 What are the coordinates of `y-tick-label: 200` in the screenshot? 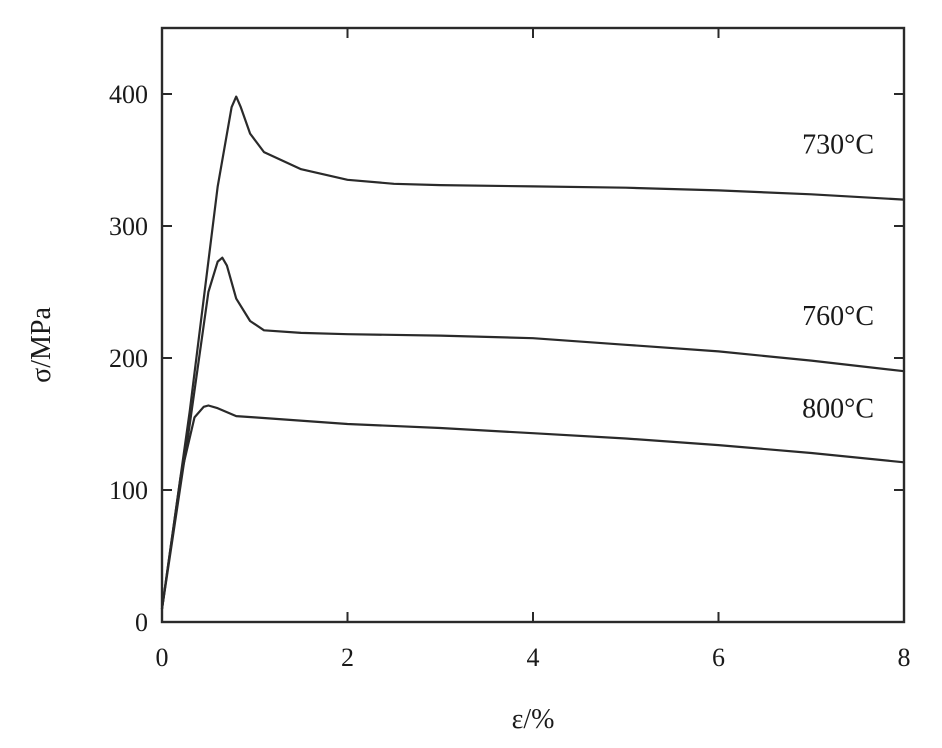 It's located at (128, 358).